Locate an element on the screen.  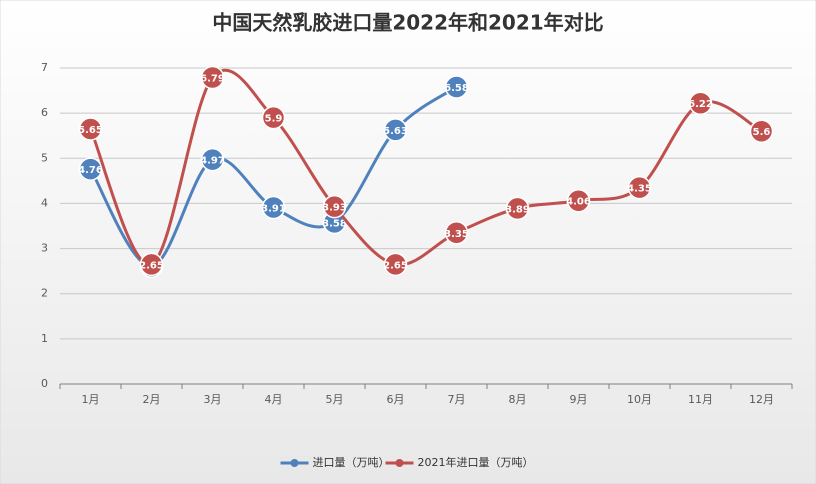
data-label: 5.9 is located at coordinates (274, 119).